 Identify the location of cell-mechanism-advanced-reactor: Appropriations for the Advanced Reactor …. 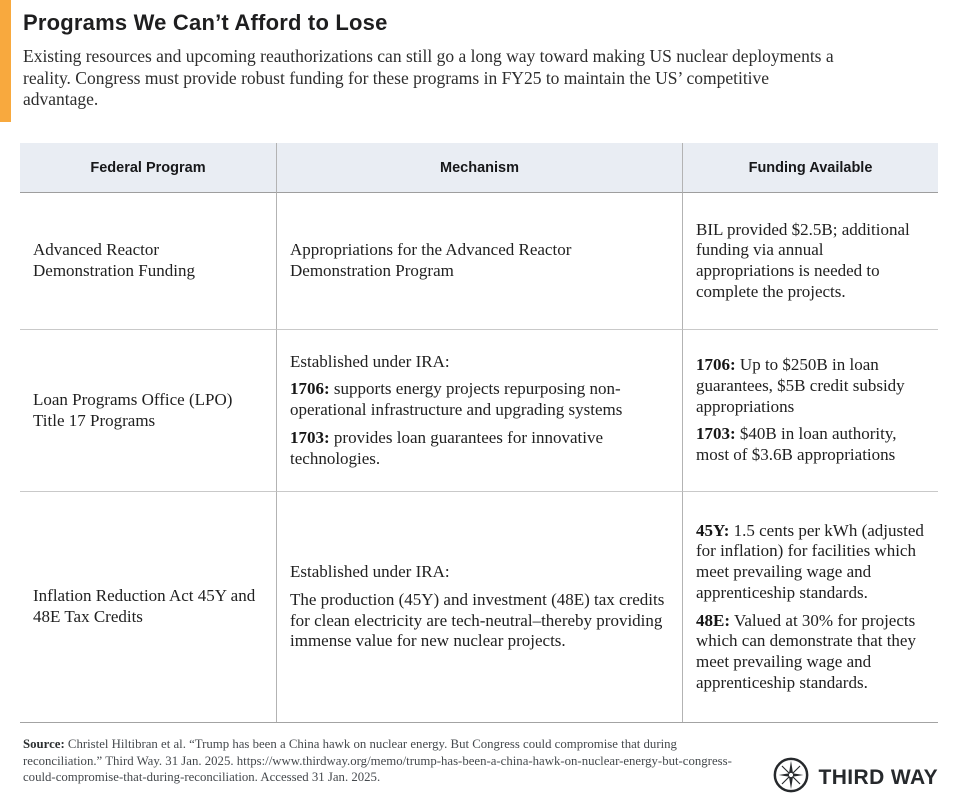
(480, 261).